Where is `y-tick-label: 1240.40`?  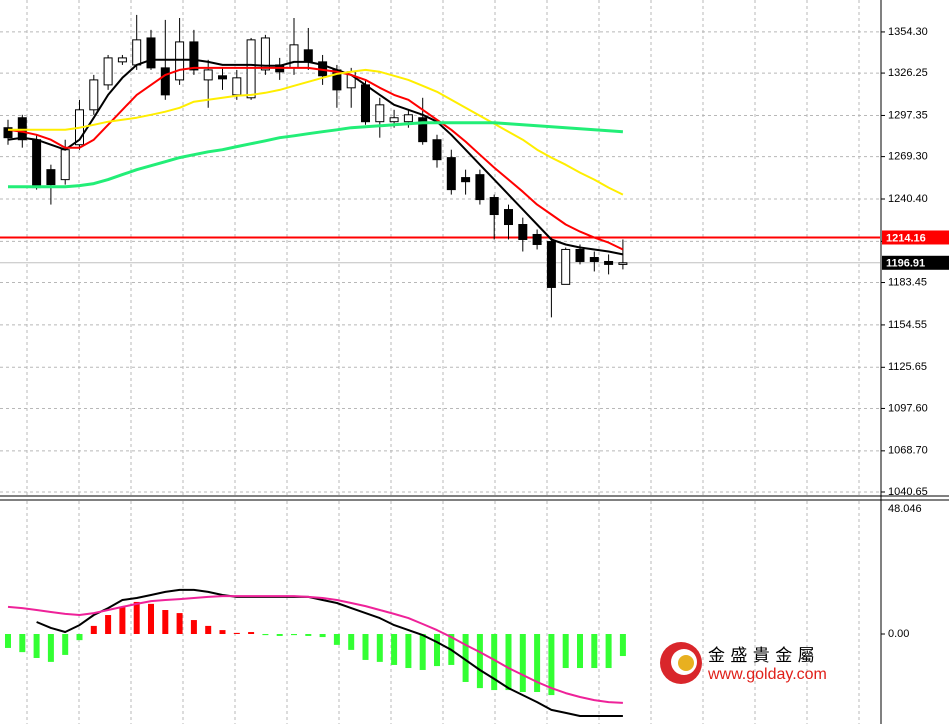
y-tick-label: 1240.40 is located at coordinates (908, 199).